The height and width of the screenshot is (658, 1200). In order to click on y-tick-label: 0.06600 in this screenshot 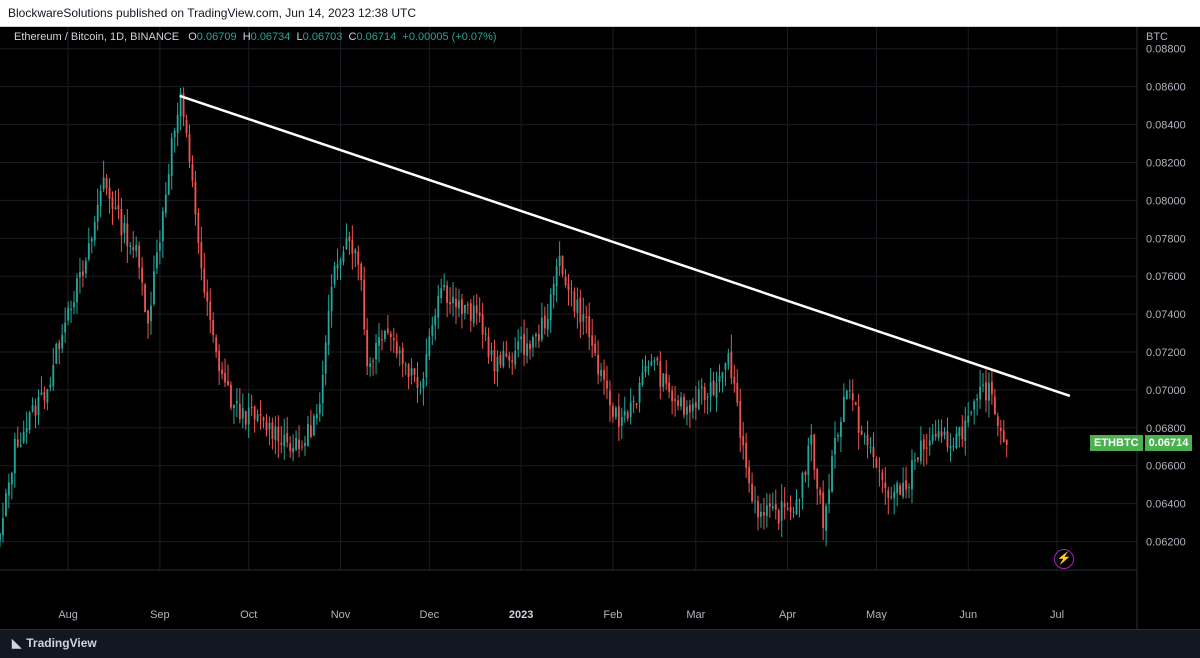, I will do `click(1166, 467)`.